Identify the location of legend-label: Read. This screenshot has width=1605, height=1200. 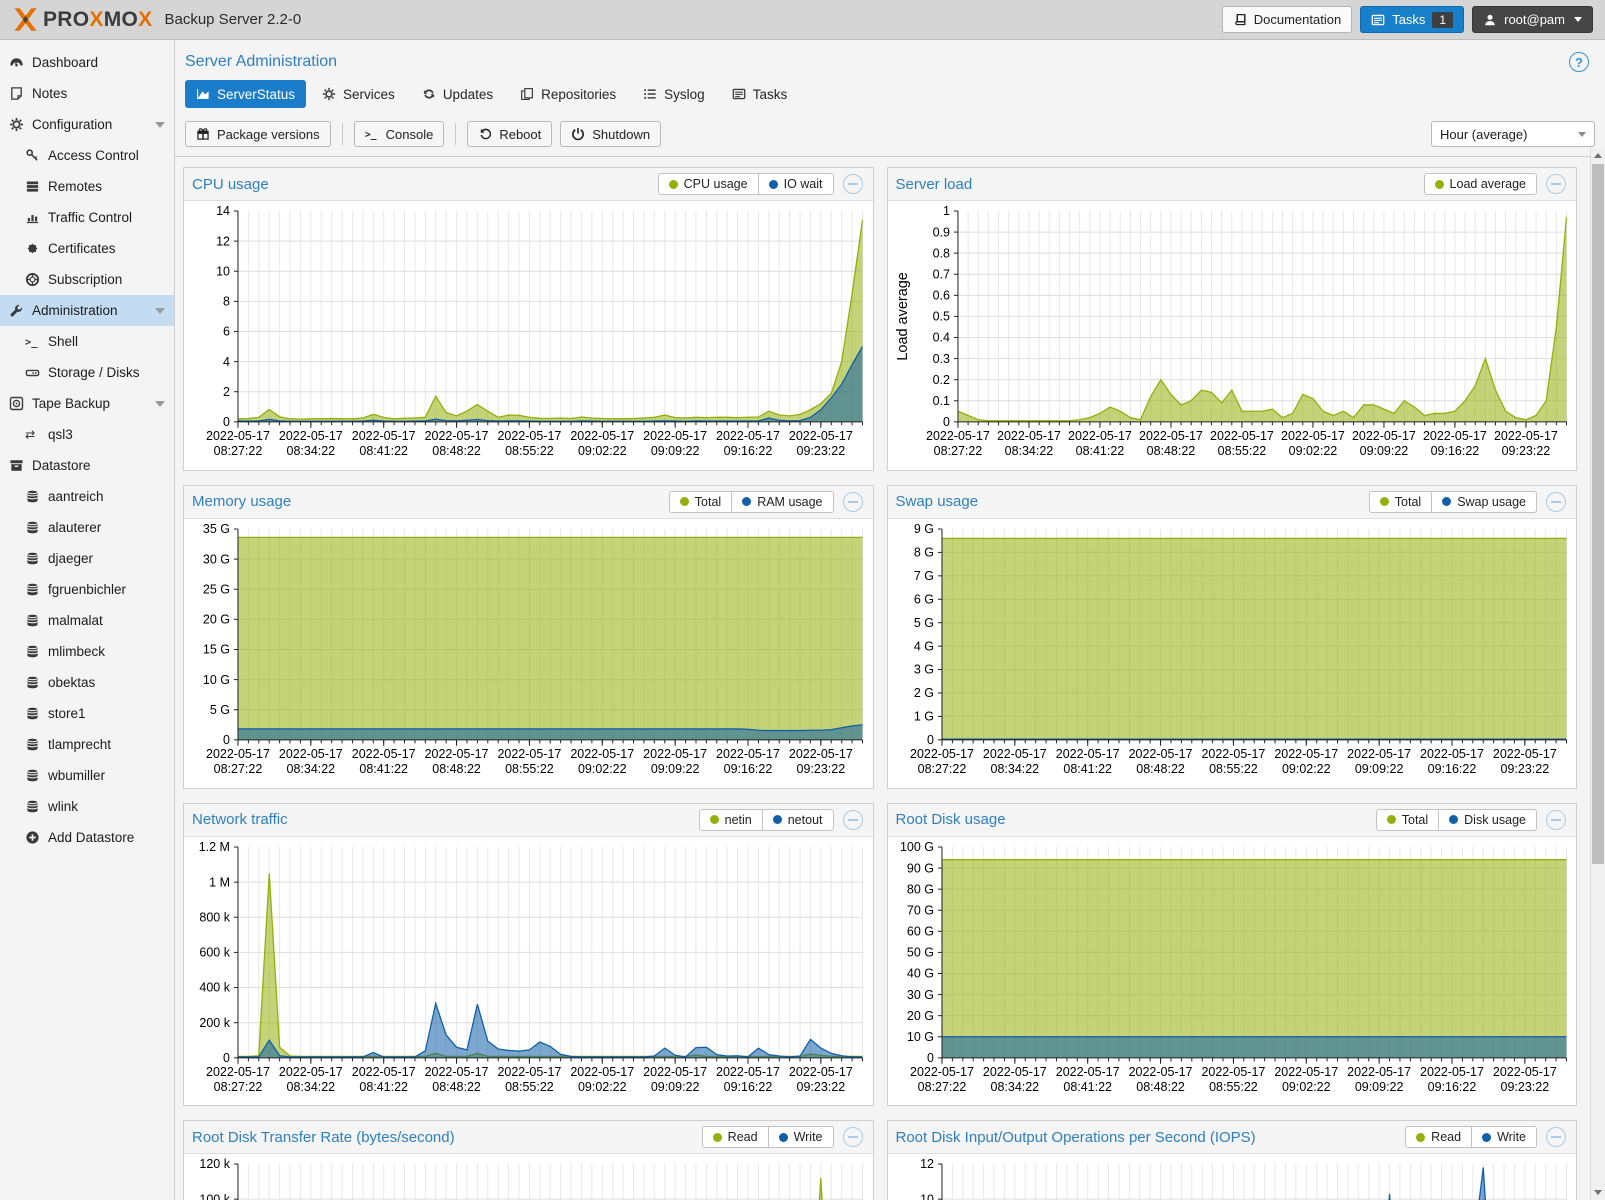
(1446, 1137).